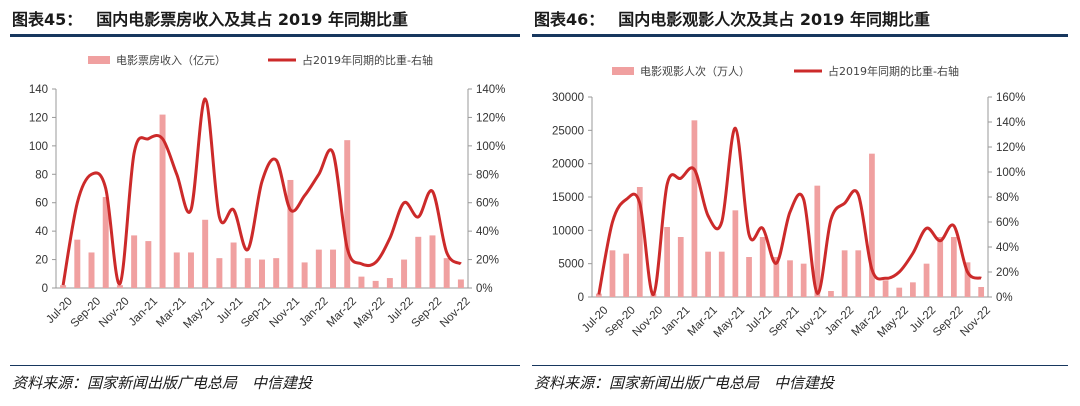  What do you see at coordinates (45, 289) in the screenshot?
I see `chart-1-left-tick-label: 0` at bounding box center [45, 289].